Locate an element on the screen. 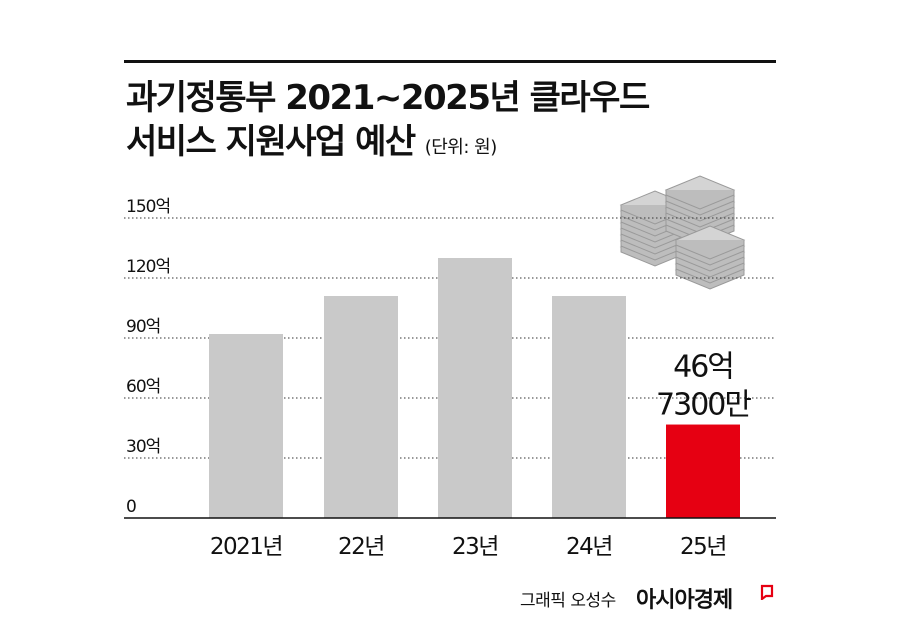  title-line-2-text: 서비스 지원사업 예산 is located at coordinates (271, 142).